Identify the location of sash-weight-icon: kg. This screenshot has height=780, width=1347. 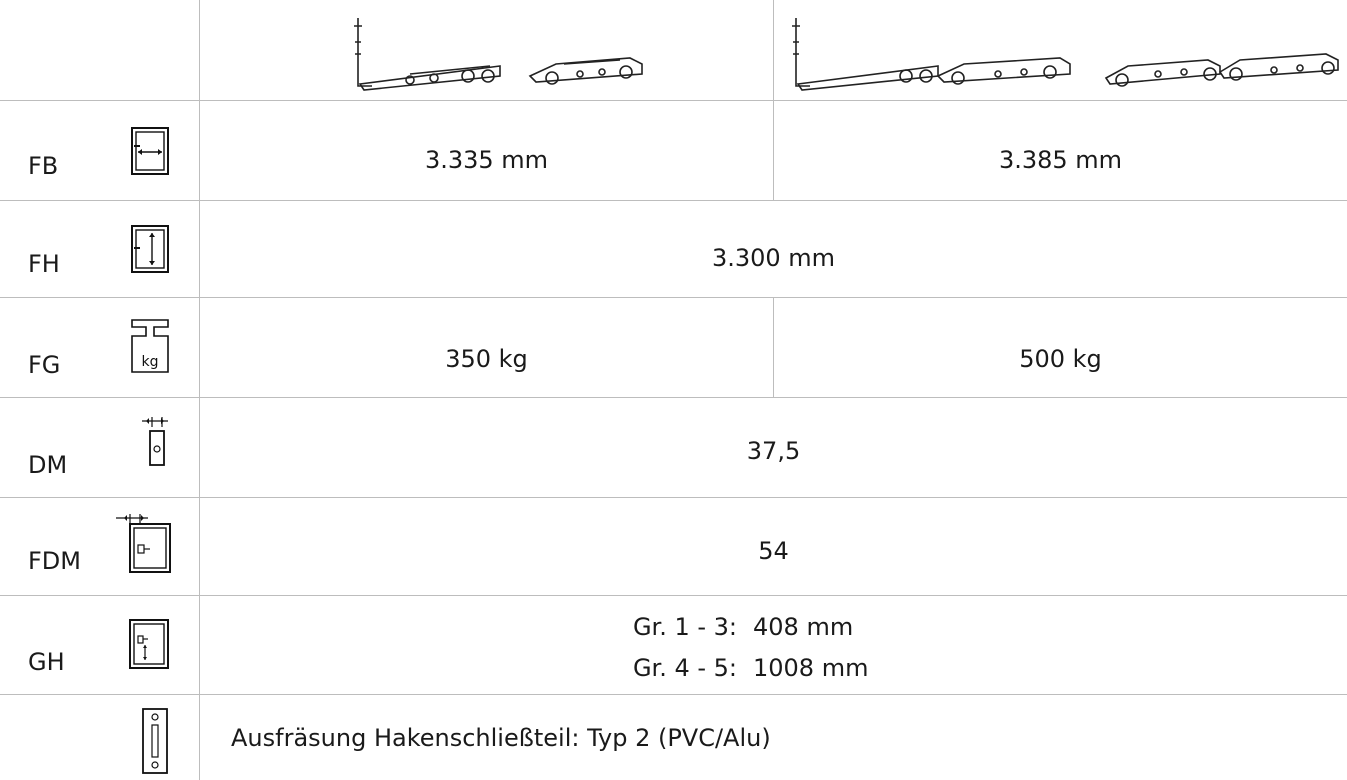
(150, 346).